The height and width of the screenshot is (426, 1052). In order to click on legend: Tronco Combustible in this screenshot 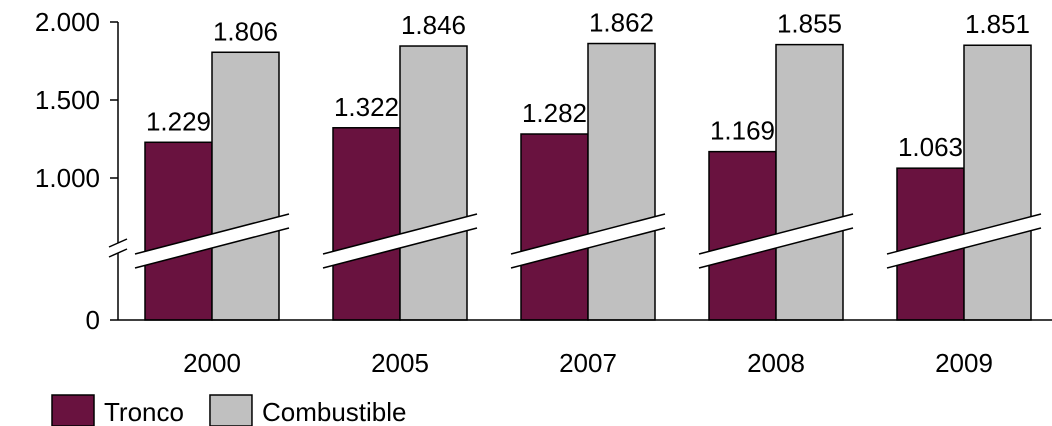, I will do `click(229, 410)`.